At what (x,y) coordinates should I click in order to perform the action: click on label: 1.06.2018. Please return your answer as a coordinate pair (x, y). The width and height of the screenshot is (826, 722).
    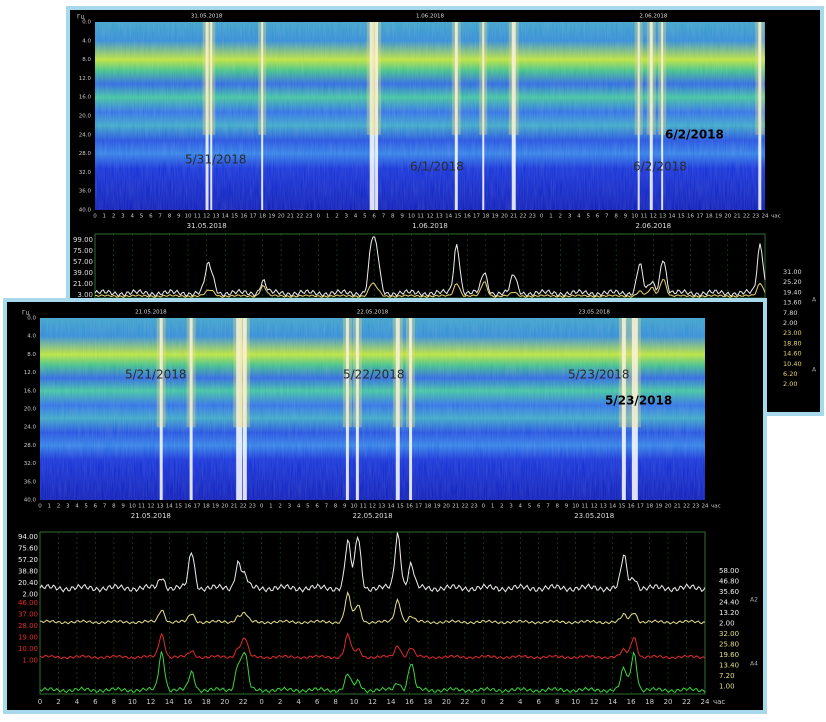
    Looking at the image, I should click on (430, 17).